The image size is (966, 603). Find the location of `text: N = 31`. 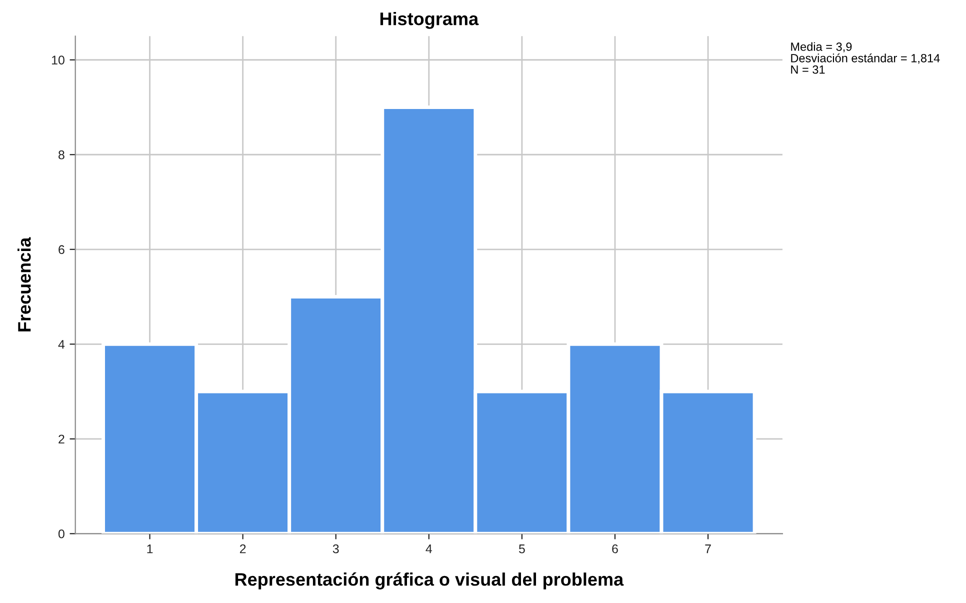

text: N = 31 is located at coordinates (808, 69).